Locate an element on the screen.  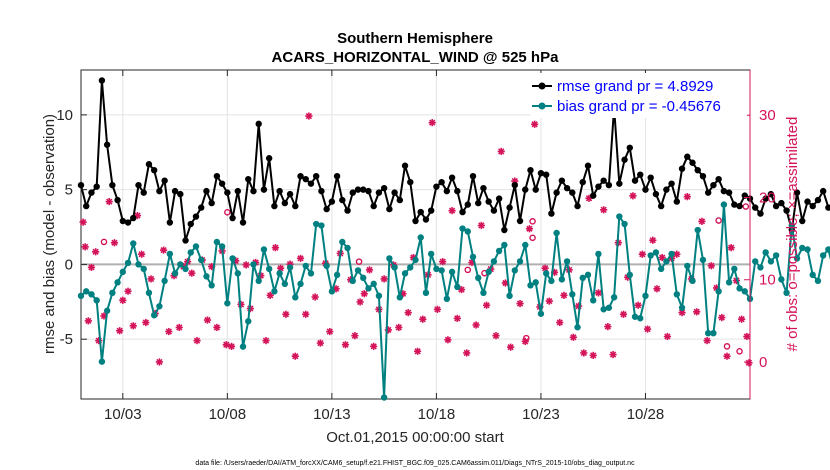
left-axis-label: rmse and bias (model - observation) is located at coordinates (49, 234).